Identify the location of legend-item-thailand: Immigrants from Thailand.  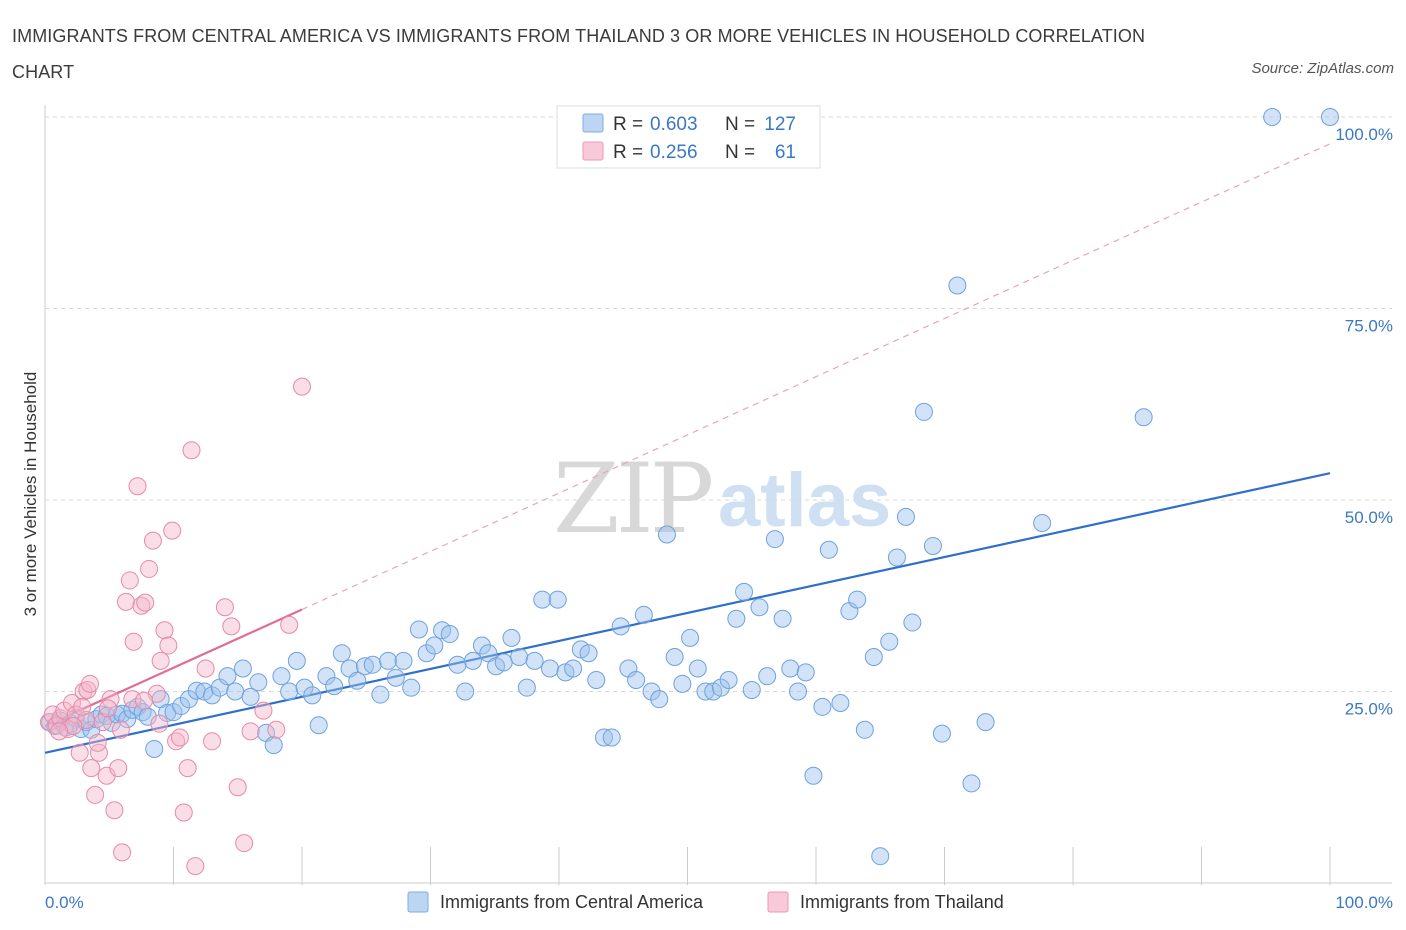
(885, 902).